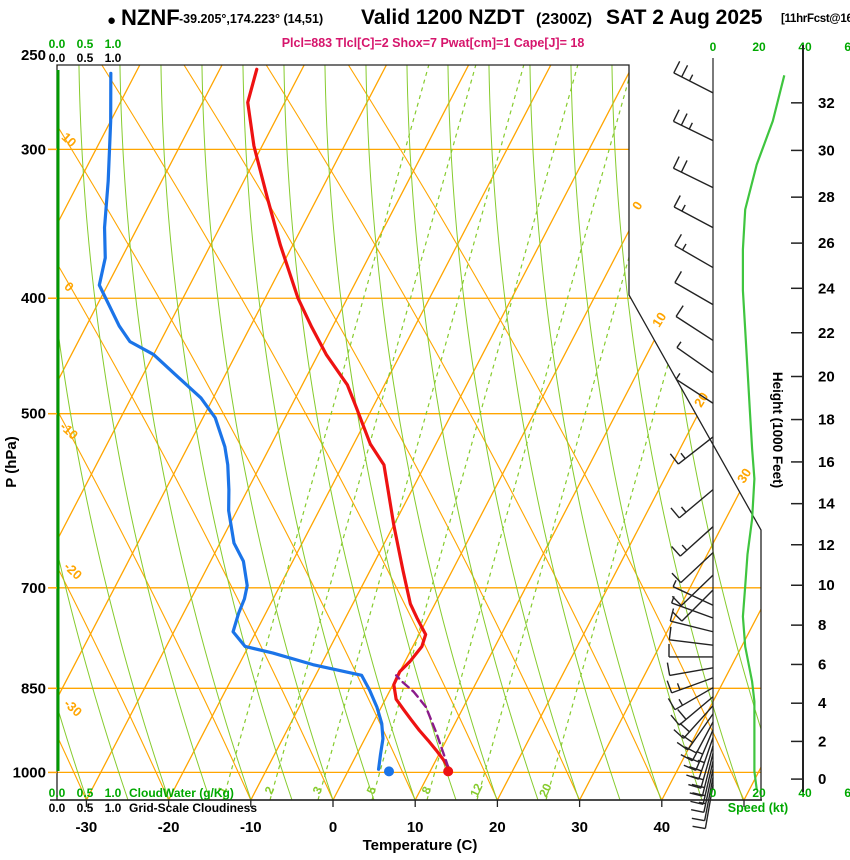 Image resolution: width=850 pixels, height=860 pixels. I want to click on cloudwater-scale-bottom: 1.0, so click(113, 793).